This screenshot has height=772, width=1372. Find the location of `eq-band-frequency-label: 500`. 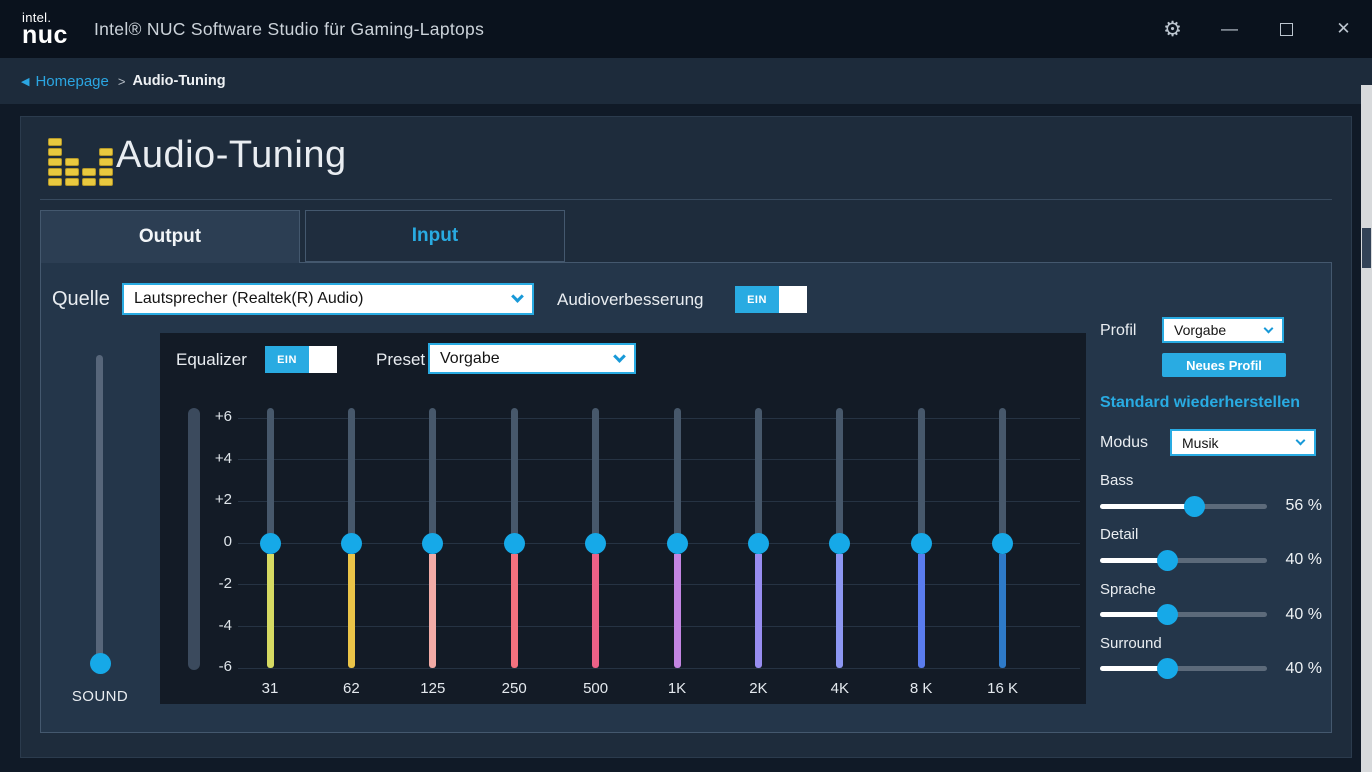

eq-band-frequency-label: 500 is located at coordinates (596, 688).